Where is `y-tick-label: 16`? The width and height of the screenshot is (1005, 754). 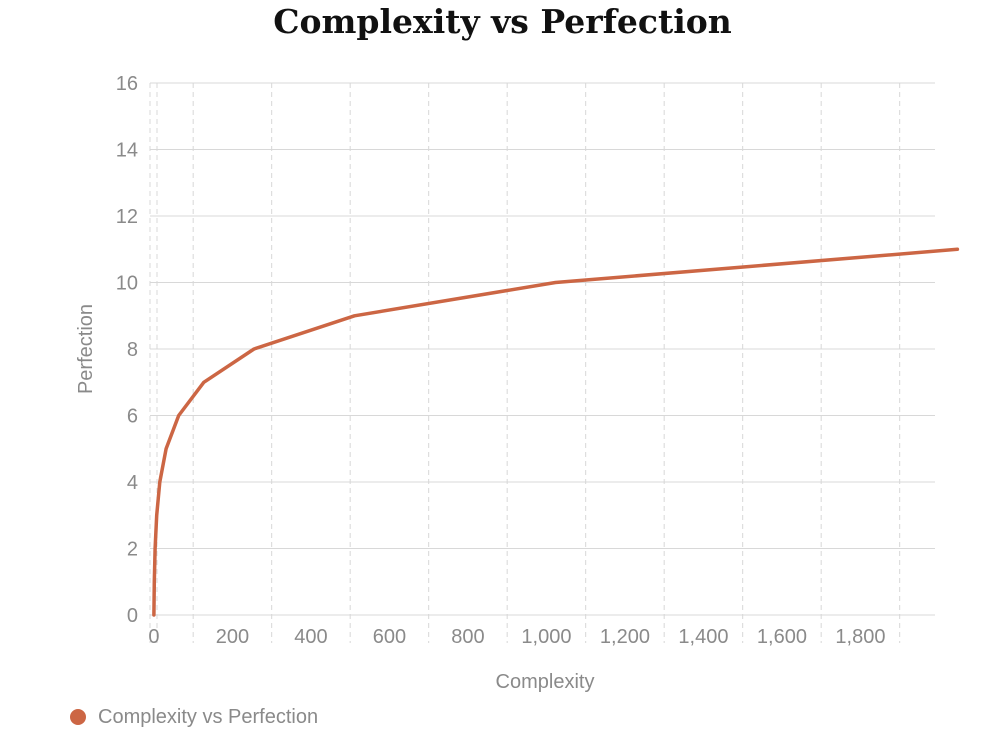 y-tick-label: 16 is located at coordinates (127, 84).